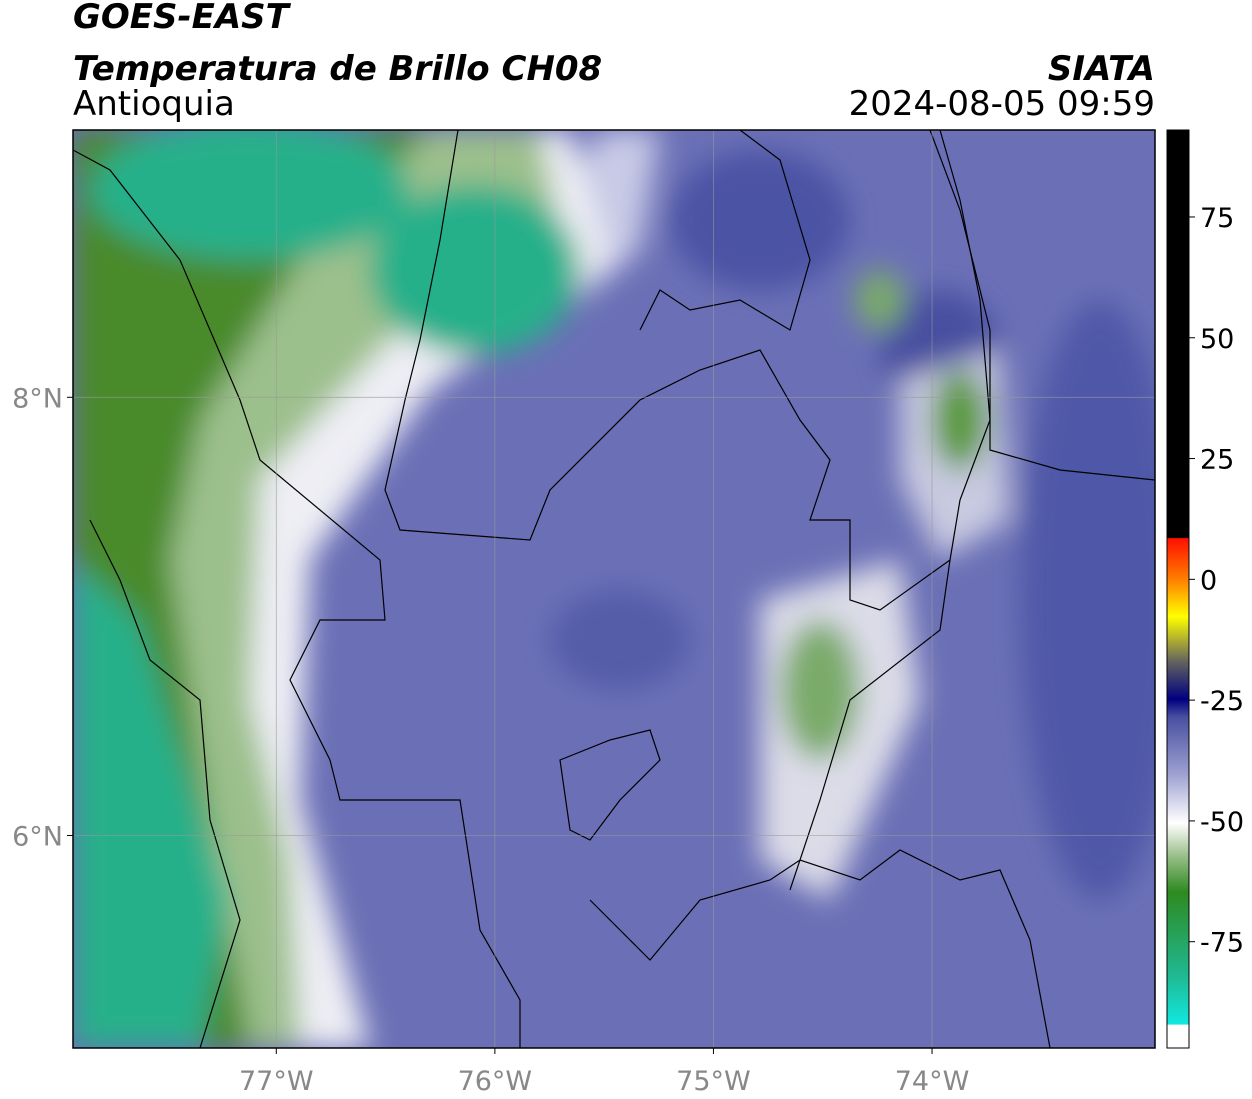  What do you see at coordinates (1222, 701) in the screenshot?
I see `colorbar-label: -25` at bounding box center [1222, 701].